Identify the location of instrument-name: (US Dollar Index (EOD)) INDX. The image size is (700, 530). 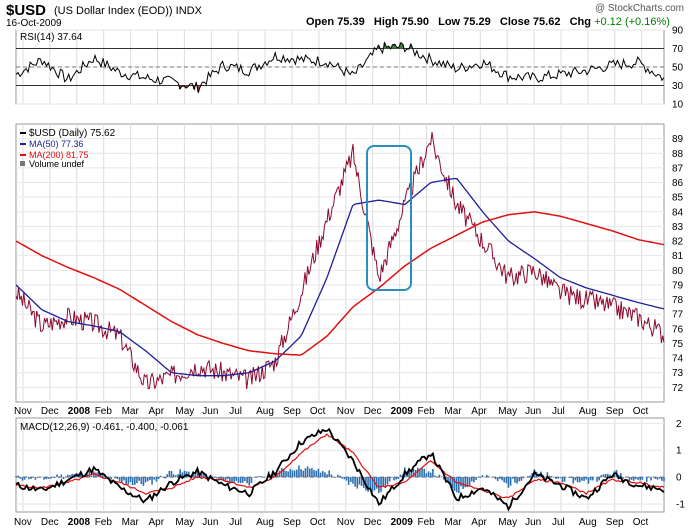
(128, 11).